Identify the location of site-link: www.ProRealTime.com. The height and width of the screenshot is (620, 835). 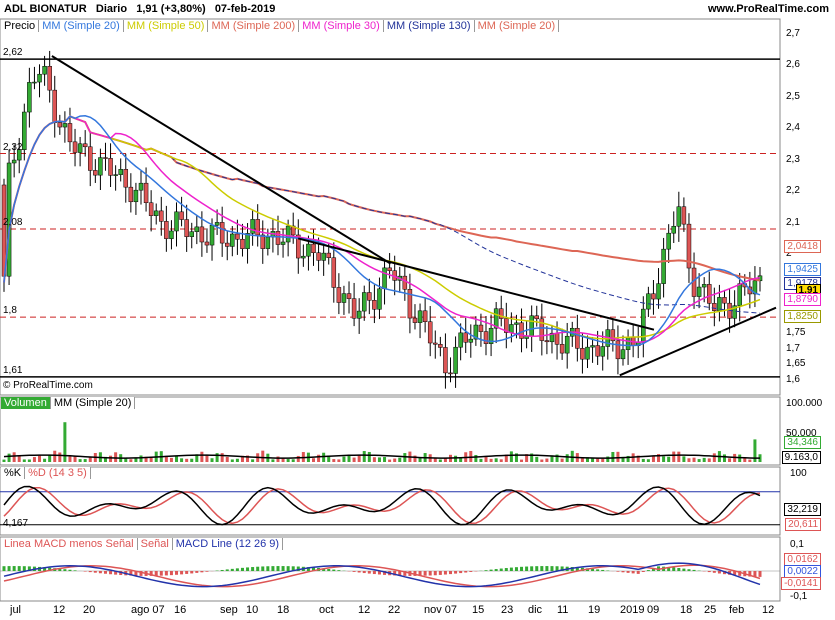
(768, 9).